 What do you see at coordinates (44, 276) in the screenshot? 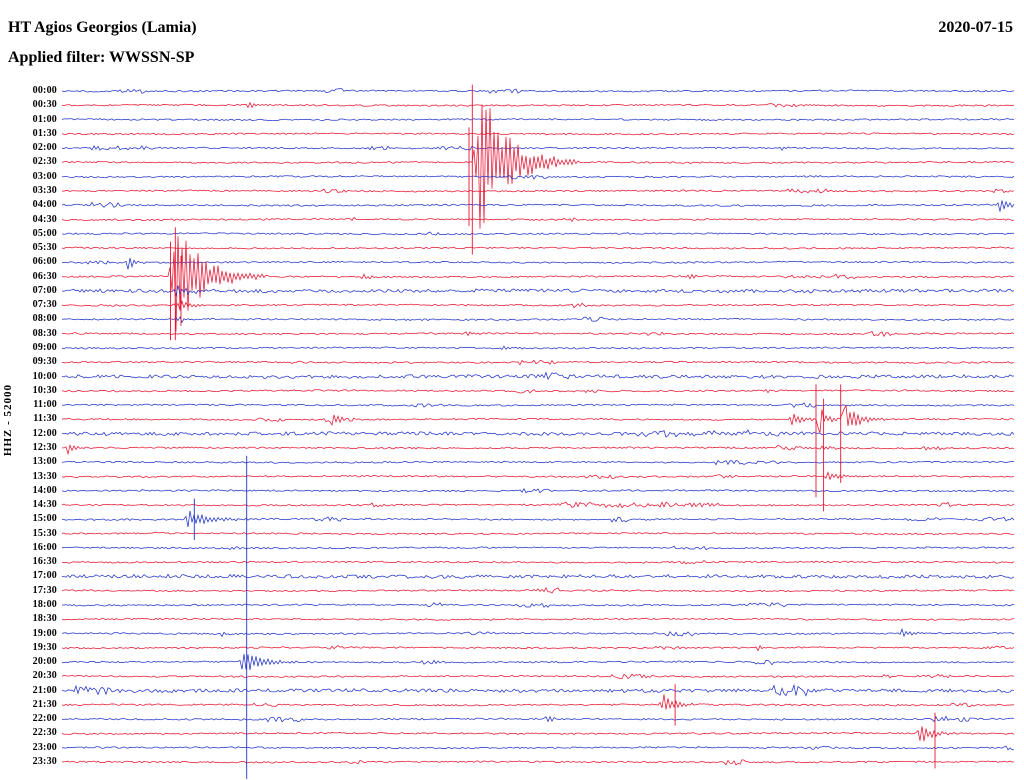
I see `time-label-06:30: 06:30` at bounding box center [44, 276].